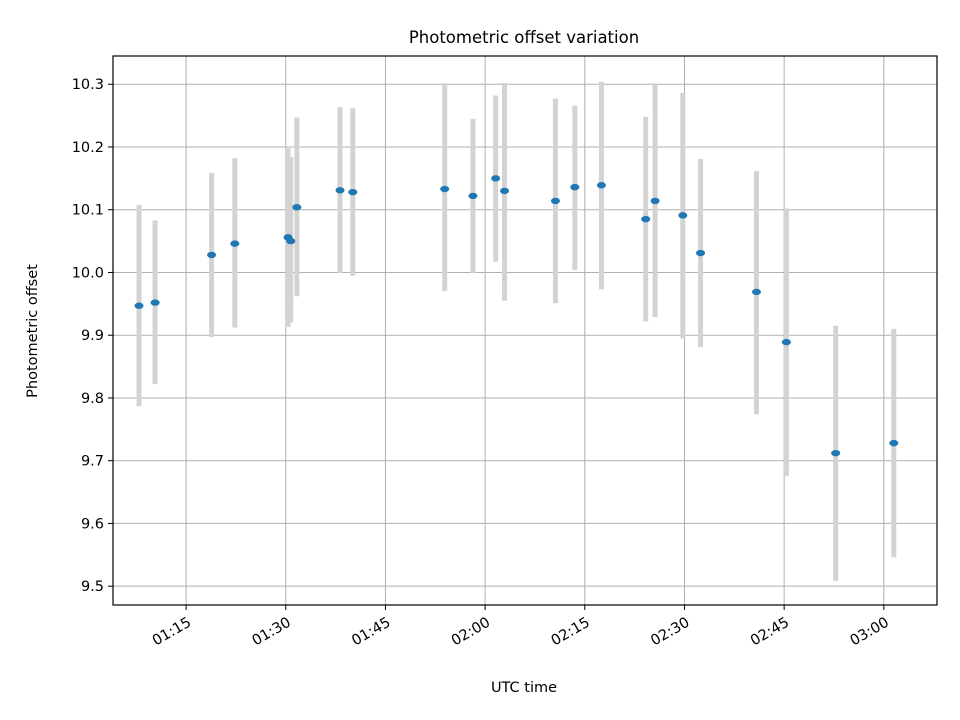  Describe the element at coordinates (88, 273) in the screenshot. I see `y-tick-label: 10.0` at that location.